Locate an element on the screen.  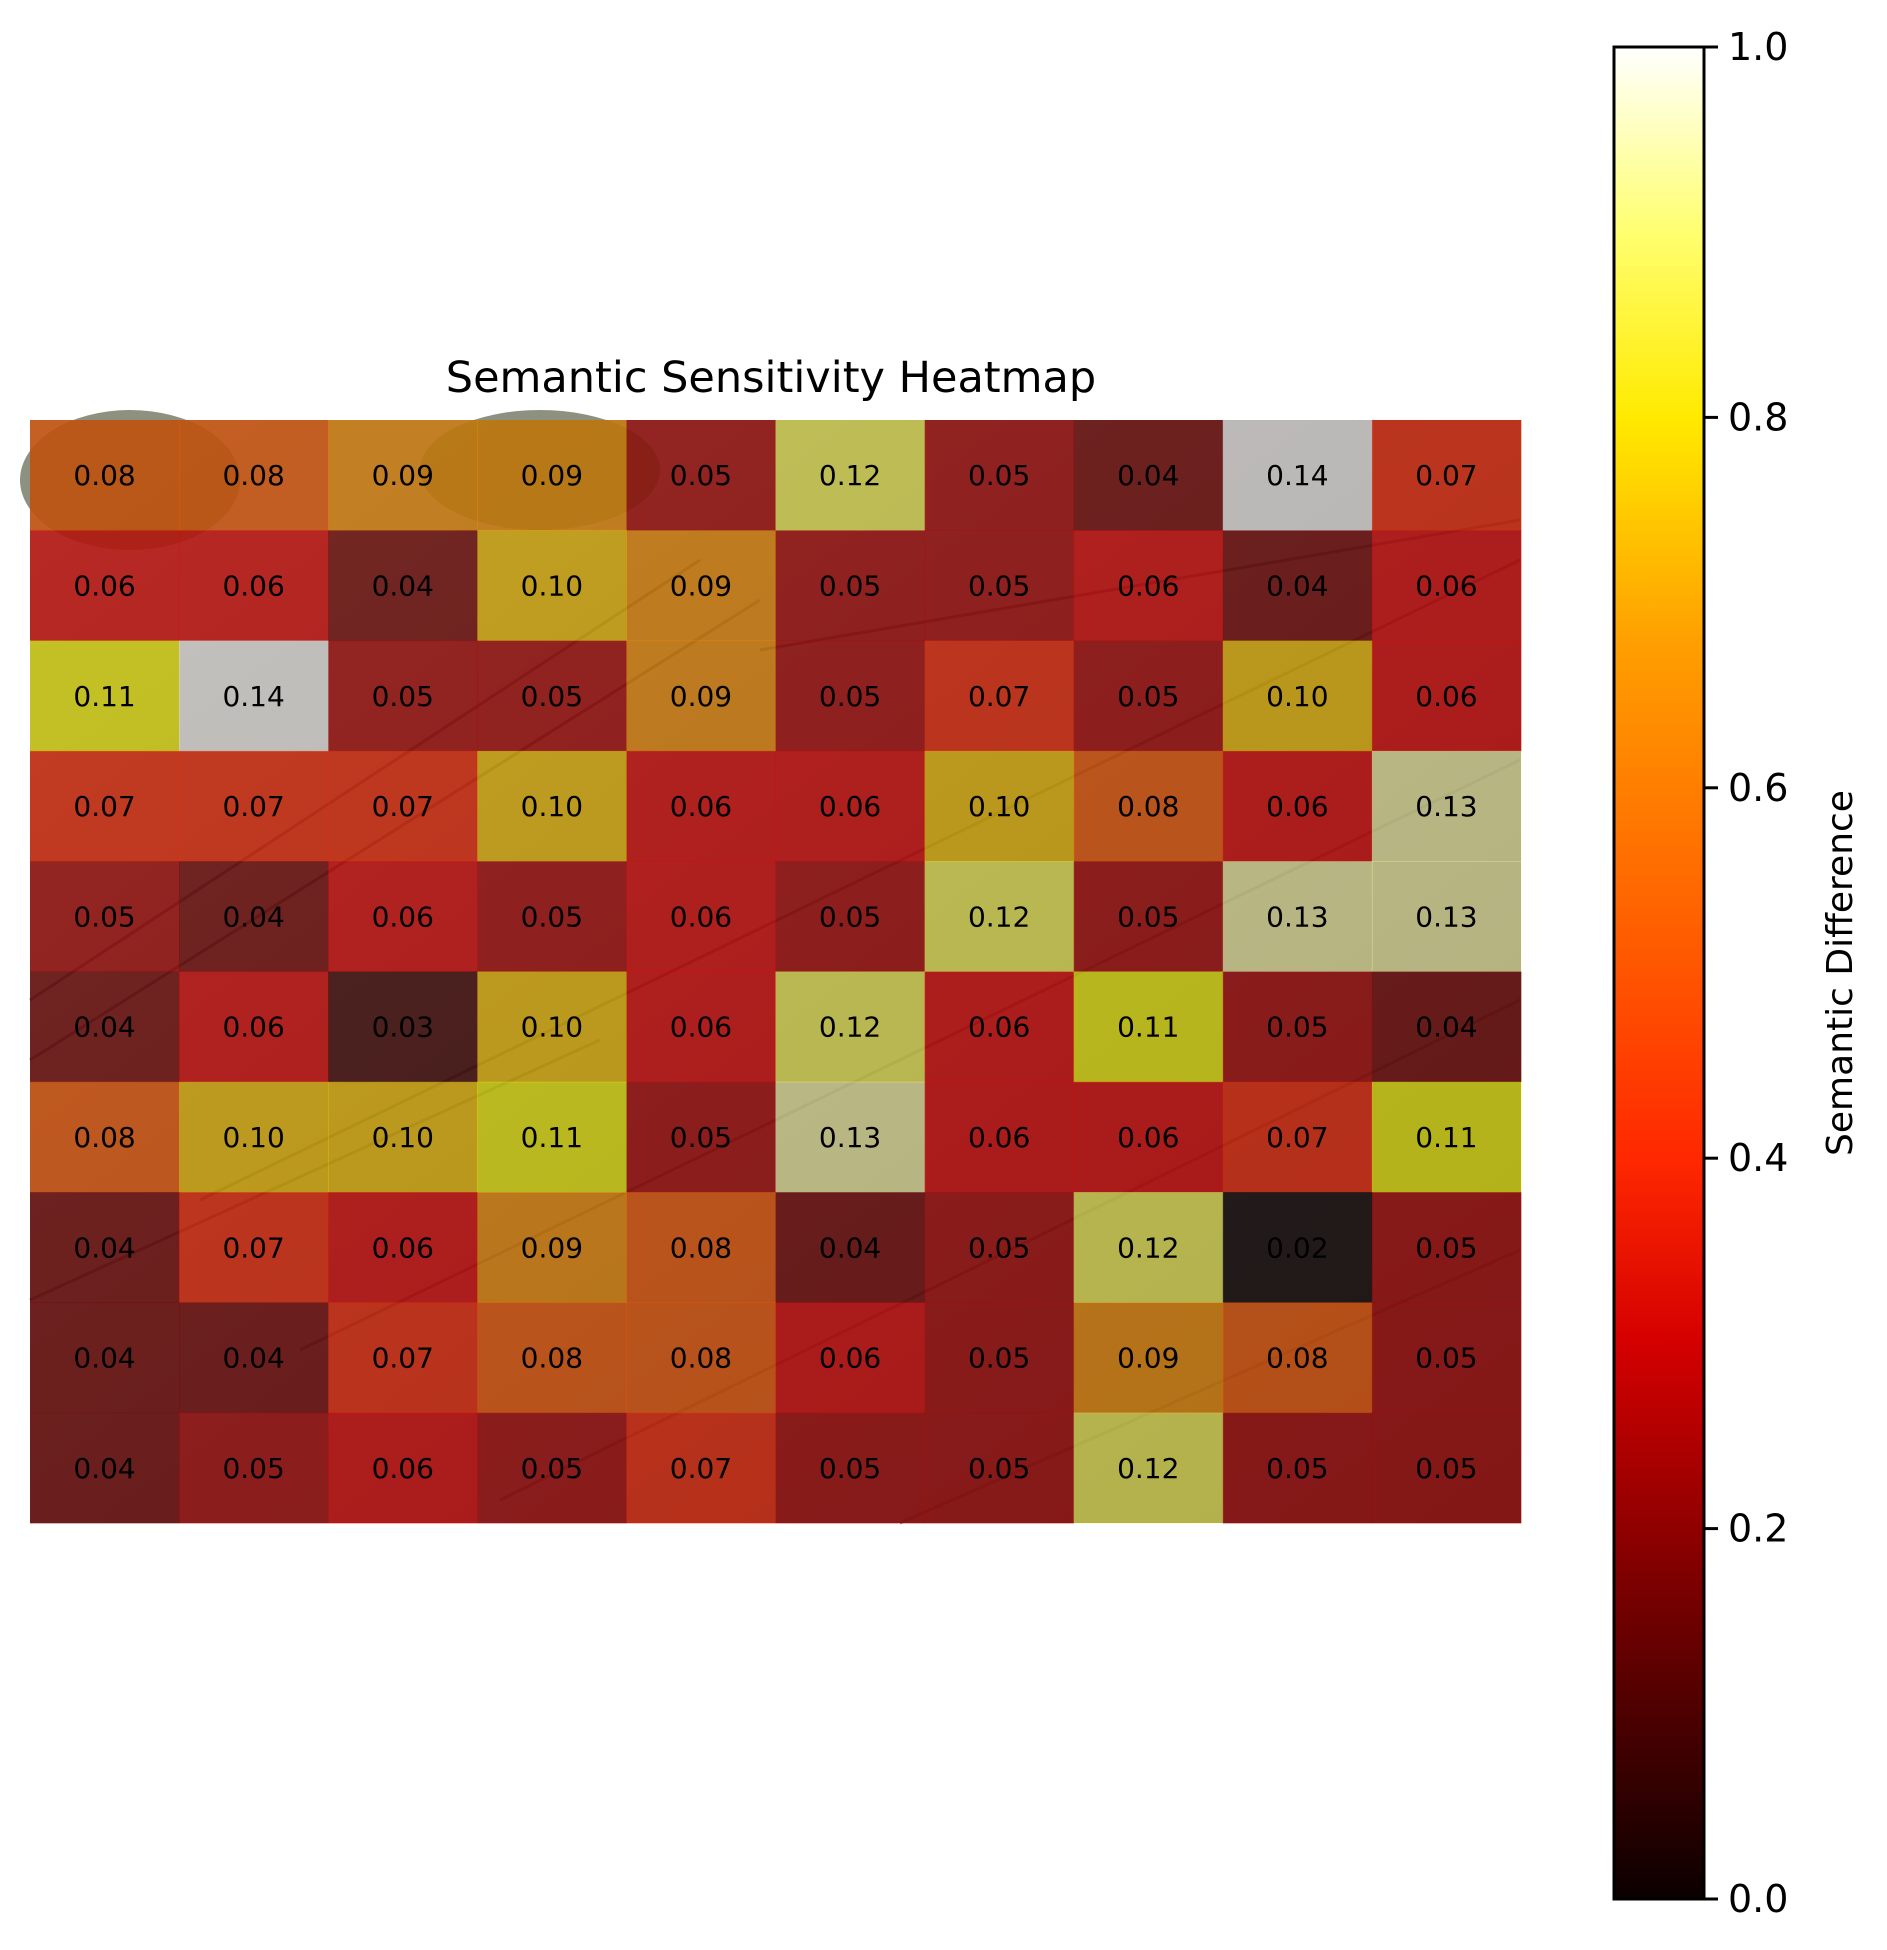
cell-value-label-r8-c2: 0.07 is located at coordinates (403, 1358).